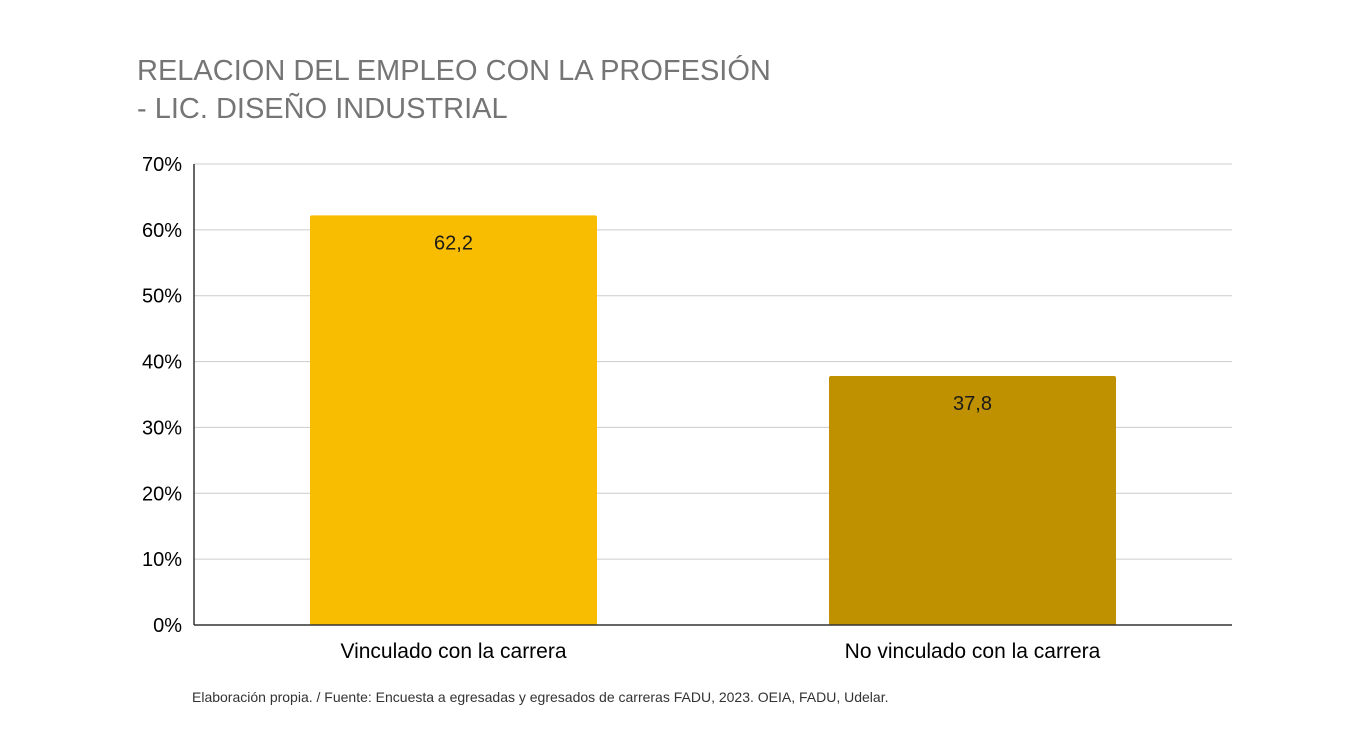 The image size is (1354, 755). Describe the element at coordinates (162, 297) in the screenshot. I see `y-tick-label: 50%` at that location.